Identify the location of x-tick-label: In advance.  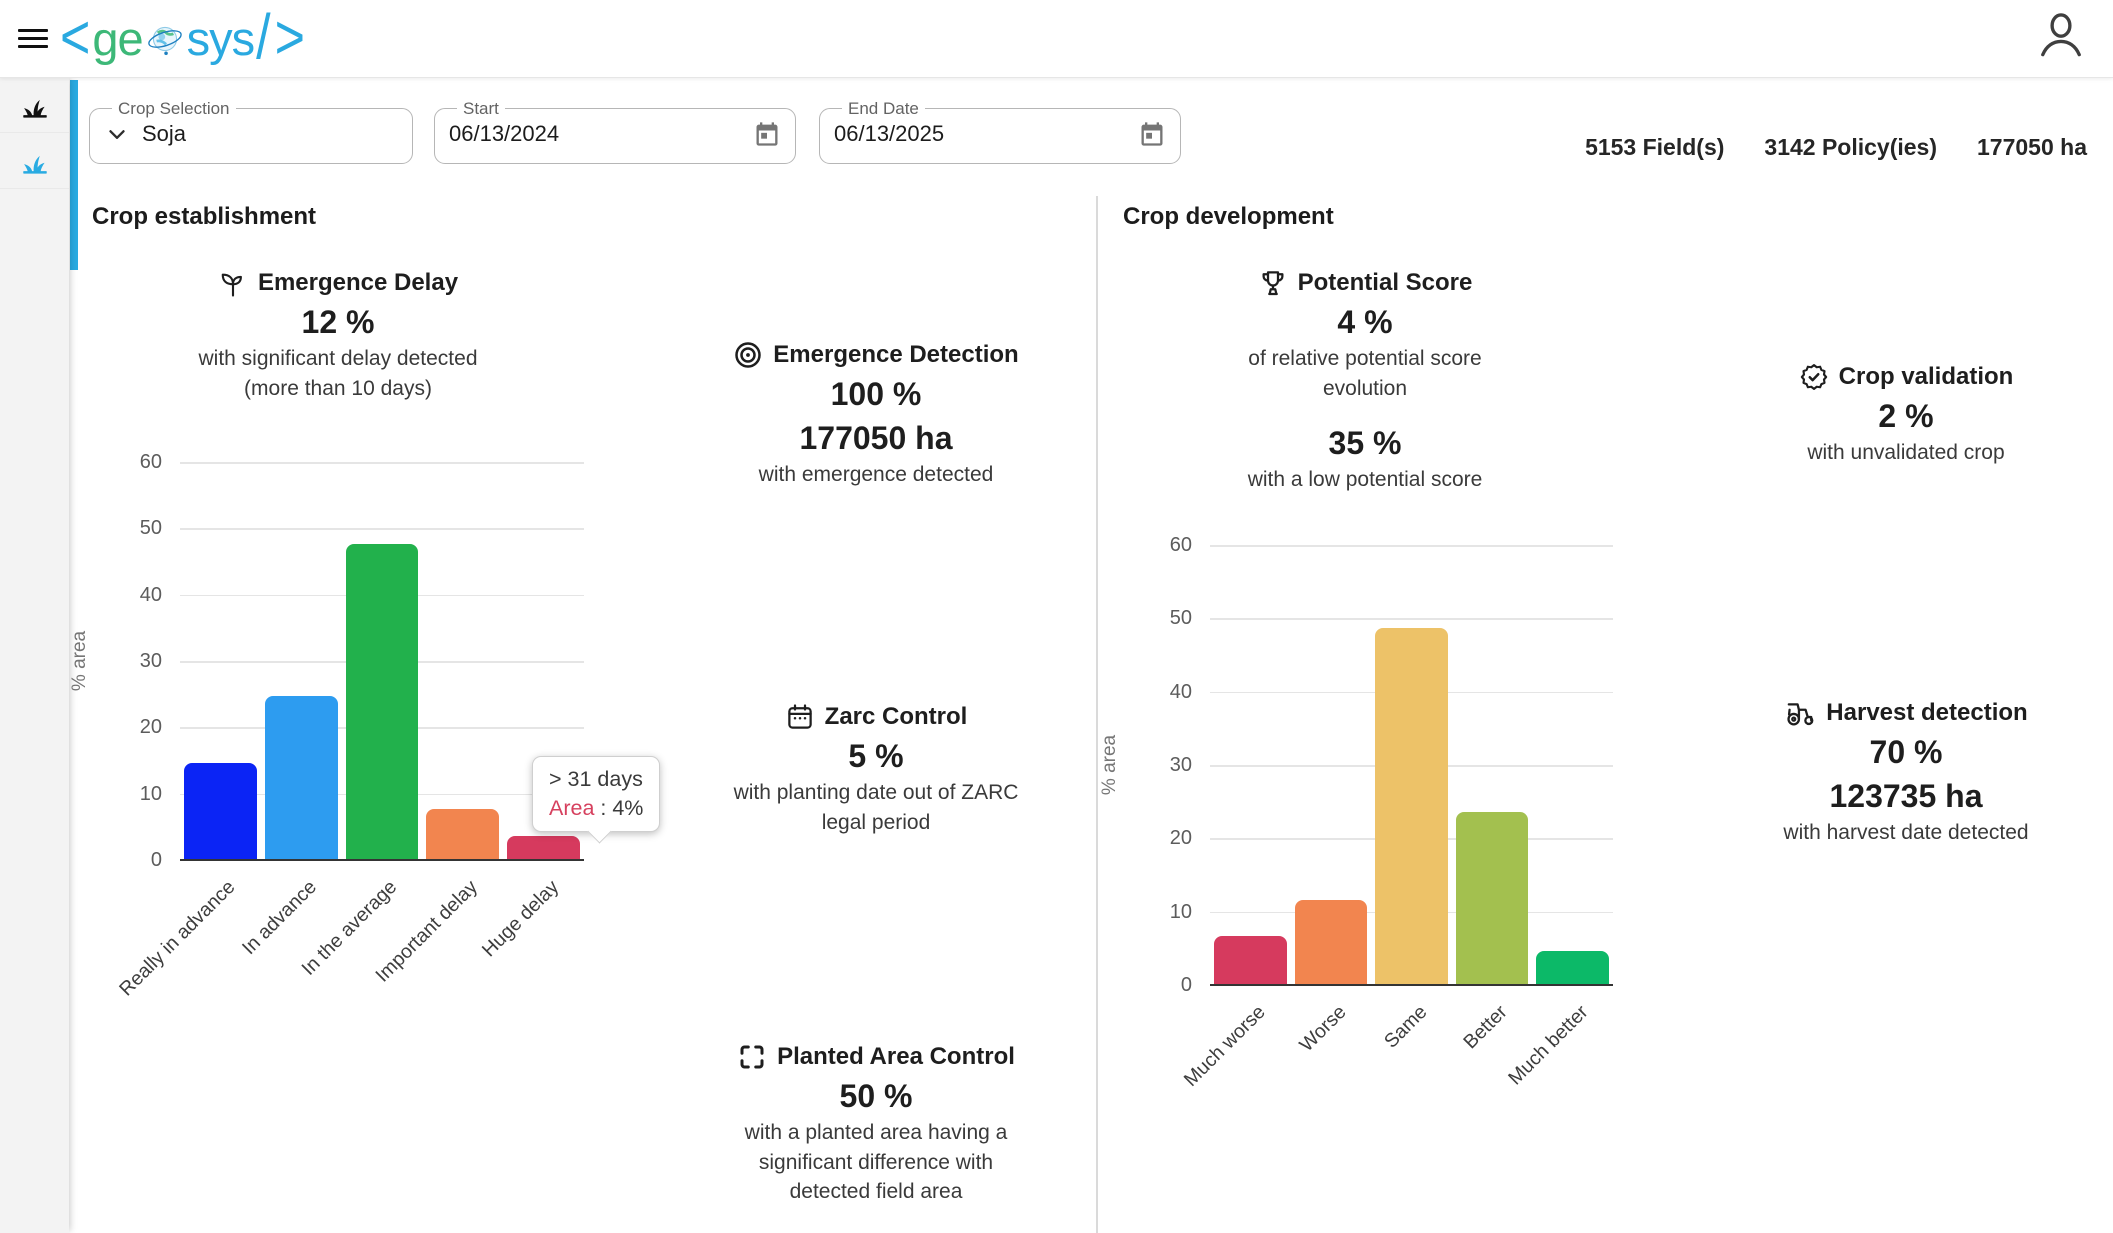
(279, 918).